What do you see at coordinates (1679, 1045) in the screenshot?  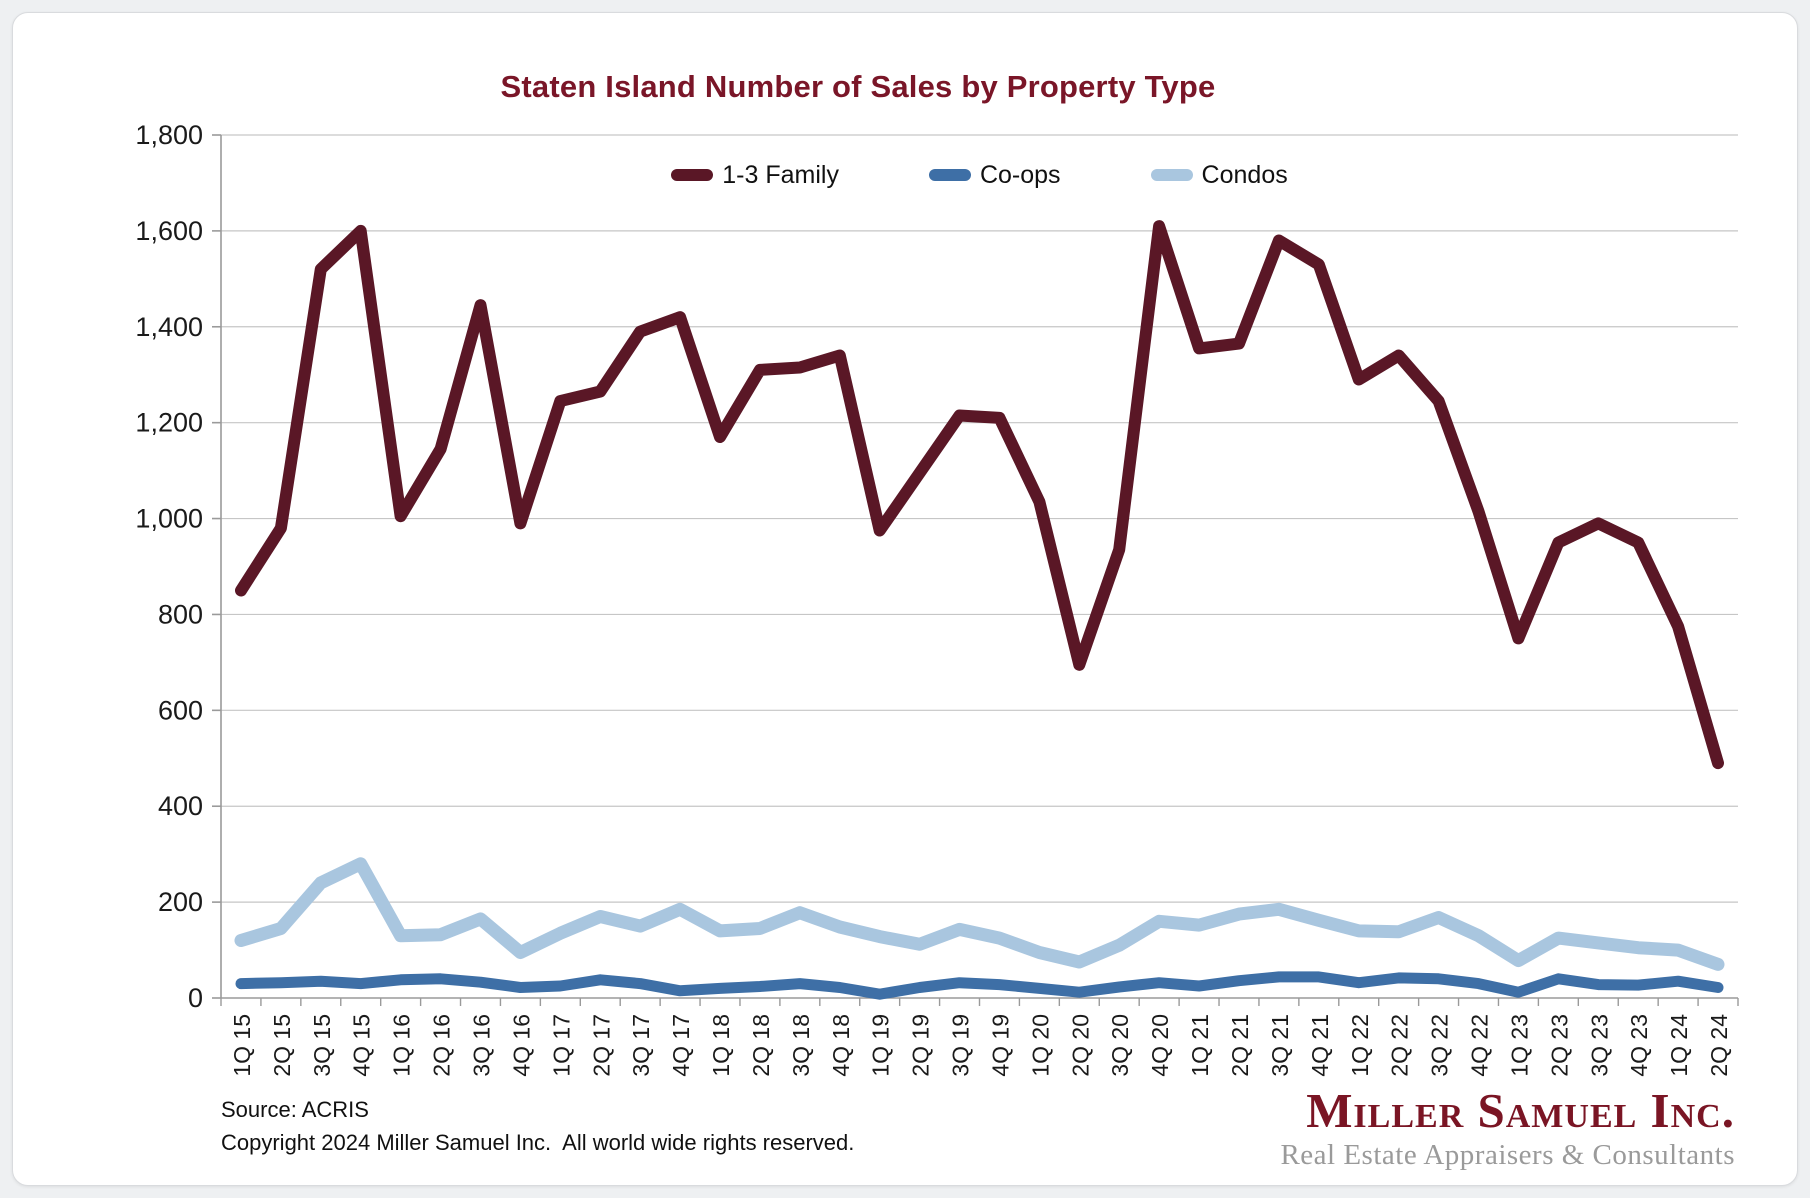 I see `x-axis-label: 1Q 24` at bounding box center [1679, 1045].